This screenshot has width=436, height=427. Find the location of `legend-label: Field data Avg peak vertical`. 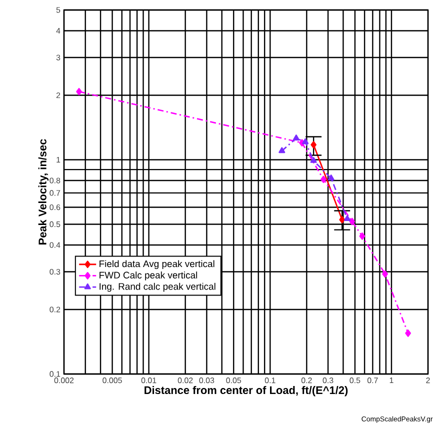

legend-label: Field data Avg peak vertical is located at coordinates (157, 265).